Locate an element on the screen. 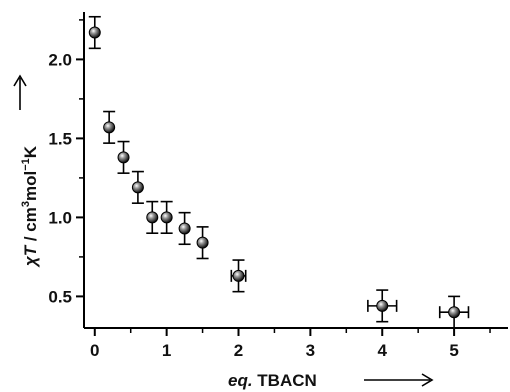 This screenshot has height=392, width=510. y-axis-sup-minus1: −1 is located at coordinates (26, 164).